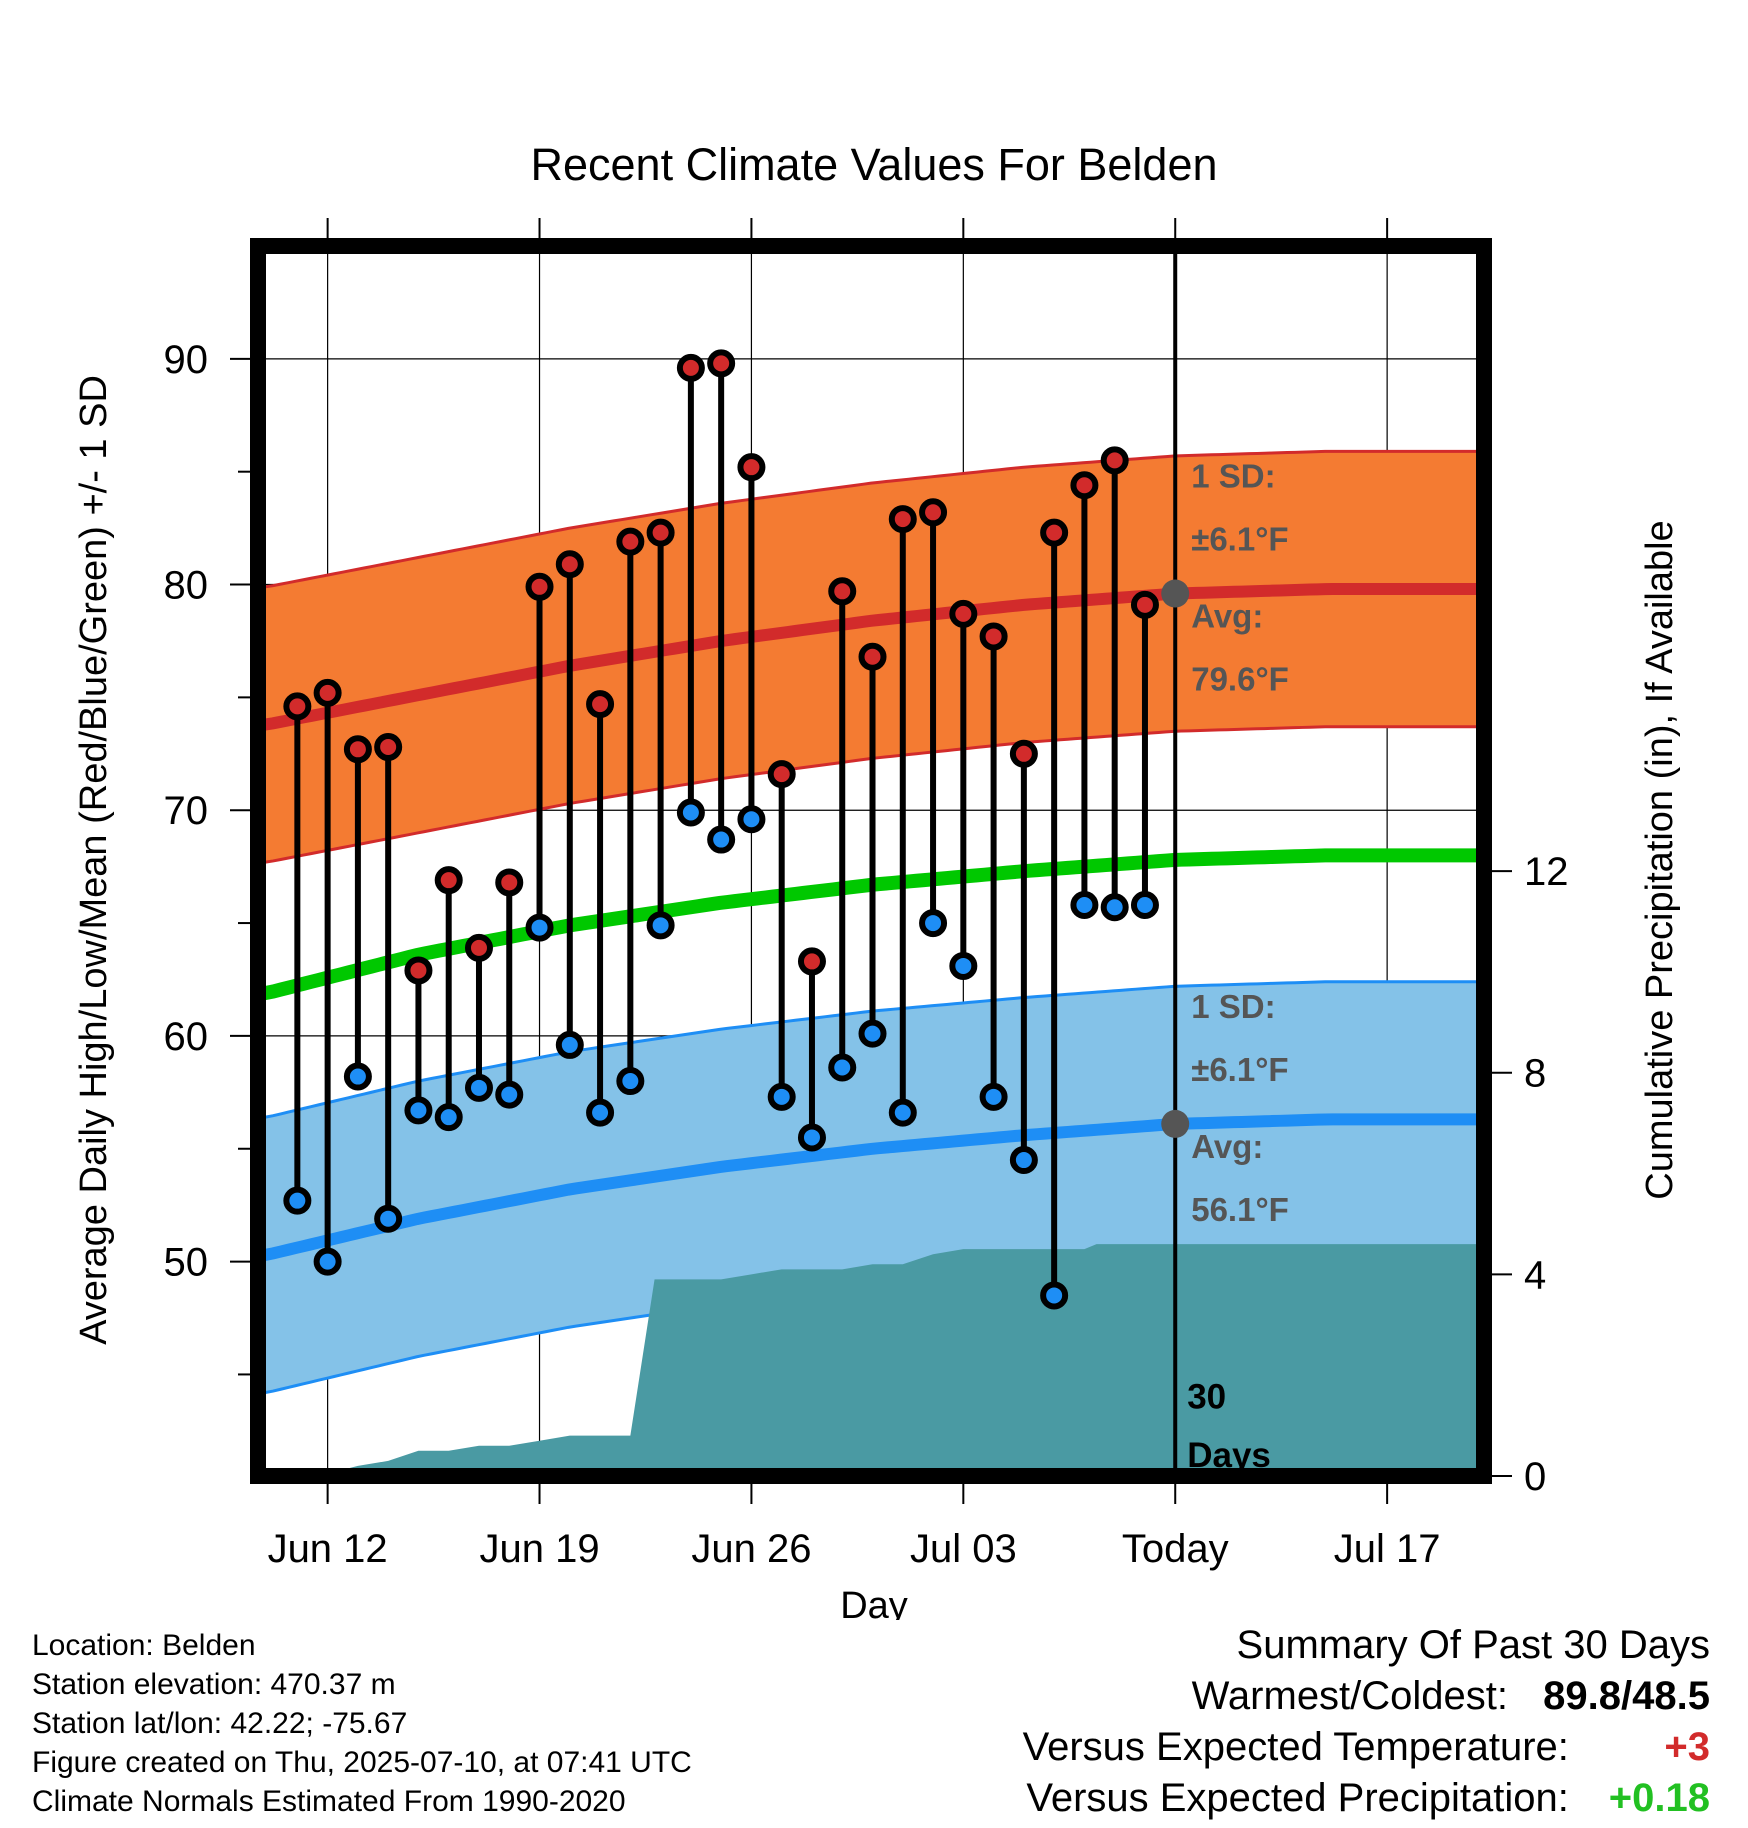  I want to click on x-tick-label: Jun 19, so click(539, 1549).